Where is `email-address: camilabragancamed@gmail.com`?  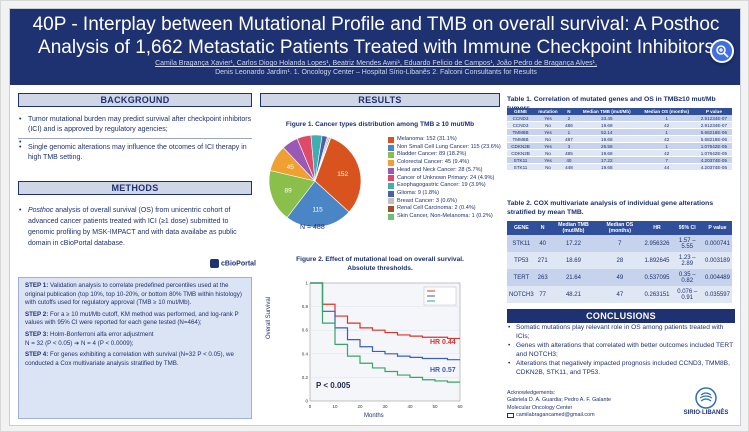
email-address: camilabragancamed@gmail.com is located at coordinates (555, 415).